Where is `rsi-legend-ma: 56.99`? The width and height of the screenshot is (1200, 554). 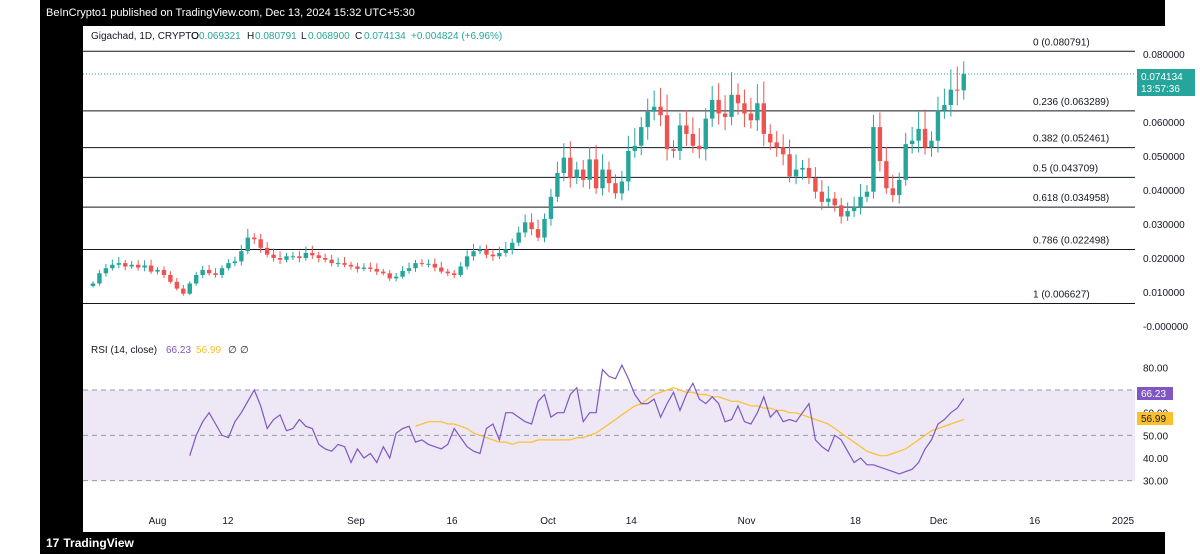
rsi-legend-ma: 56.99 is located at coordinates (208, 350).